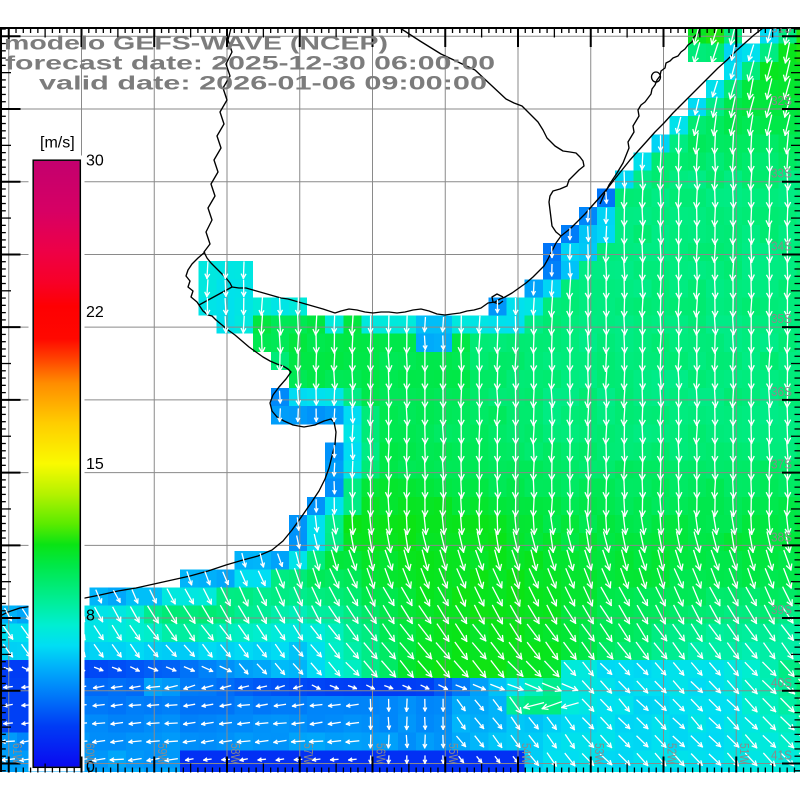 The image size is (800, 805). I want to click on svg-text: 53W, so click(599, 753).